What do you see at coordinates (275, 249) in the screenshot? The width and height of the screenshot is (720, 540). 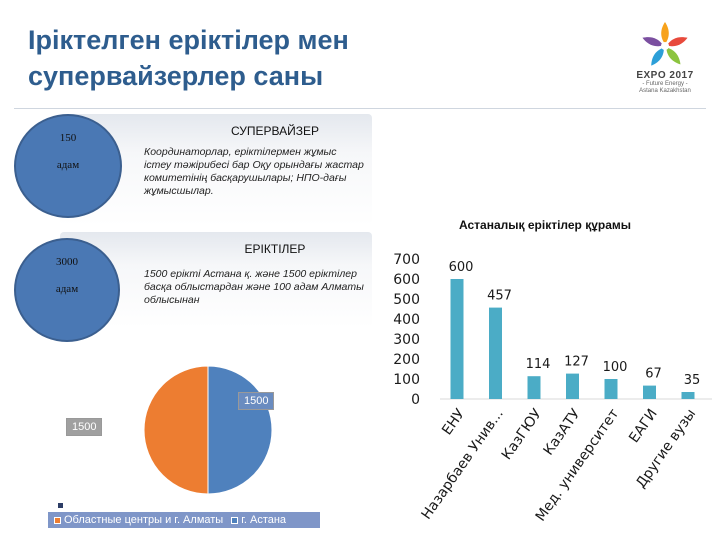 I see `volunteers-heading: ЕРІКТІЛЕР` at bounding box center [275, 249].